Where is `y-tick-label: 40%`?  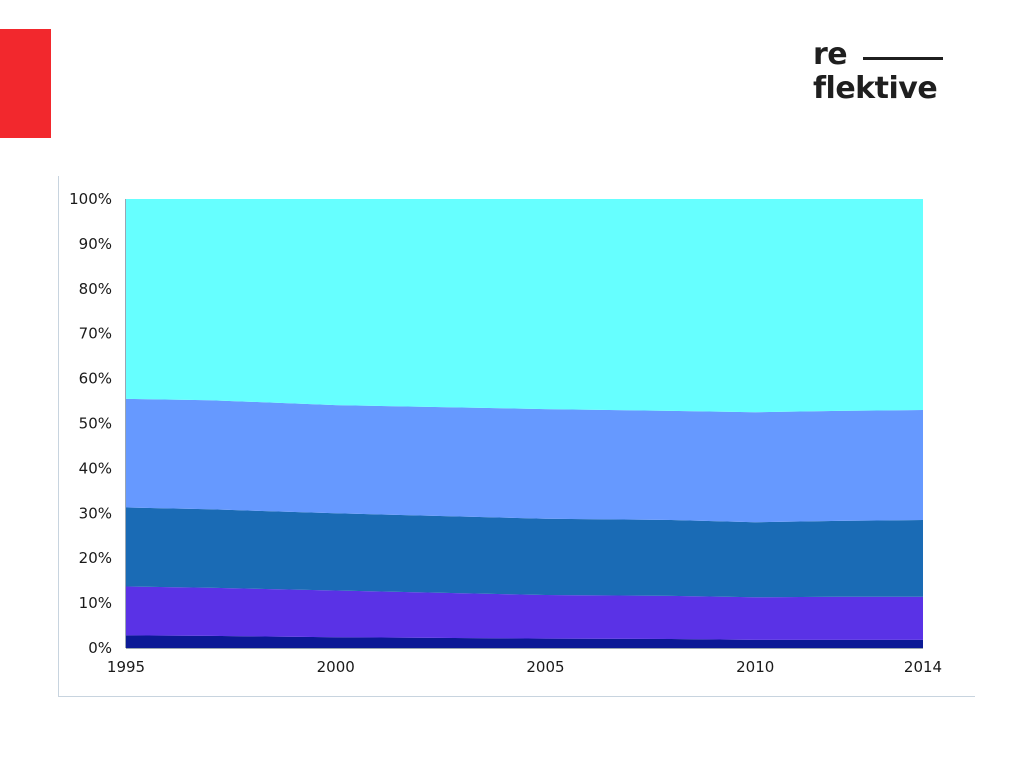
y-tick-label: 40% is located at coordinates (95, 468).